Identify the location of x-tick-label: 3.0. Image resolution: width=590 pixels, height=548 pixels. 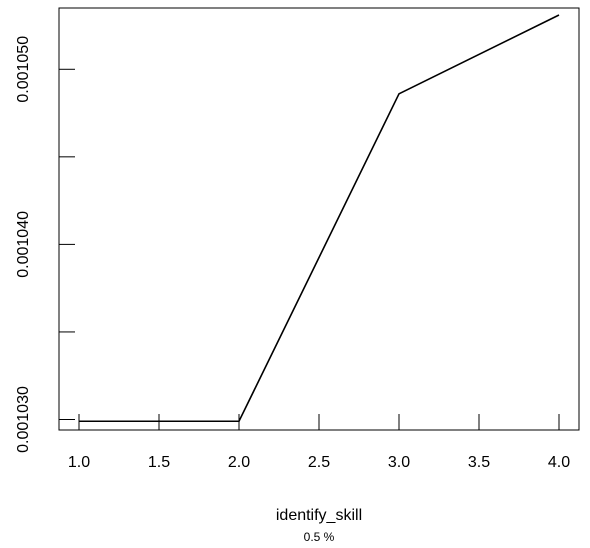
(399, 462).